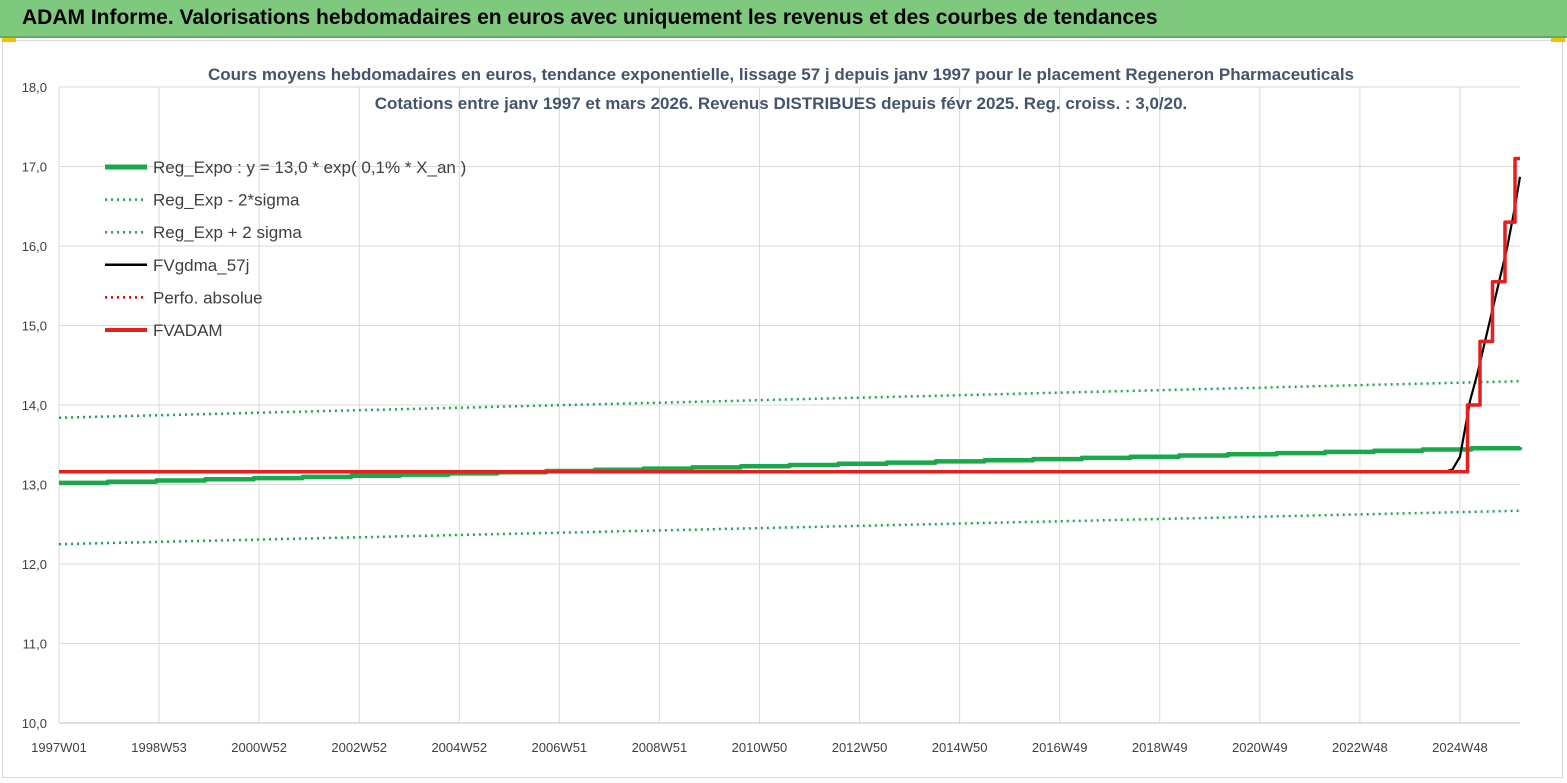 The width and height of the screenshot is (1567, 783). I want to click on legend-label: FVADAM, so click(188, 330).